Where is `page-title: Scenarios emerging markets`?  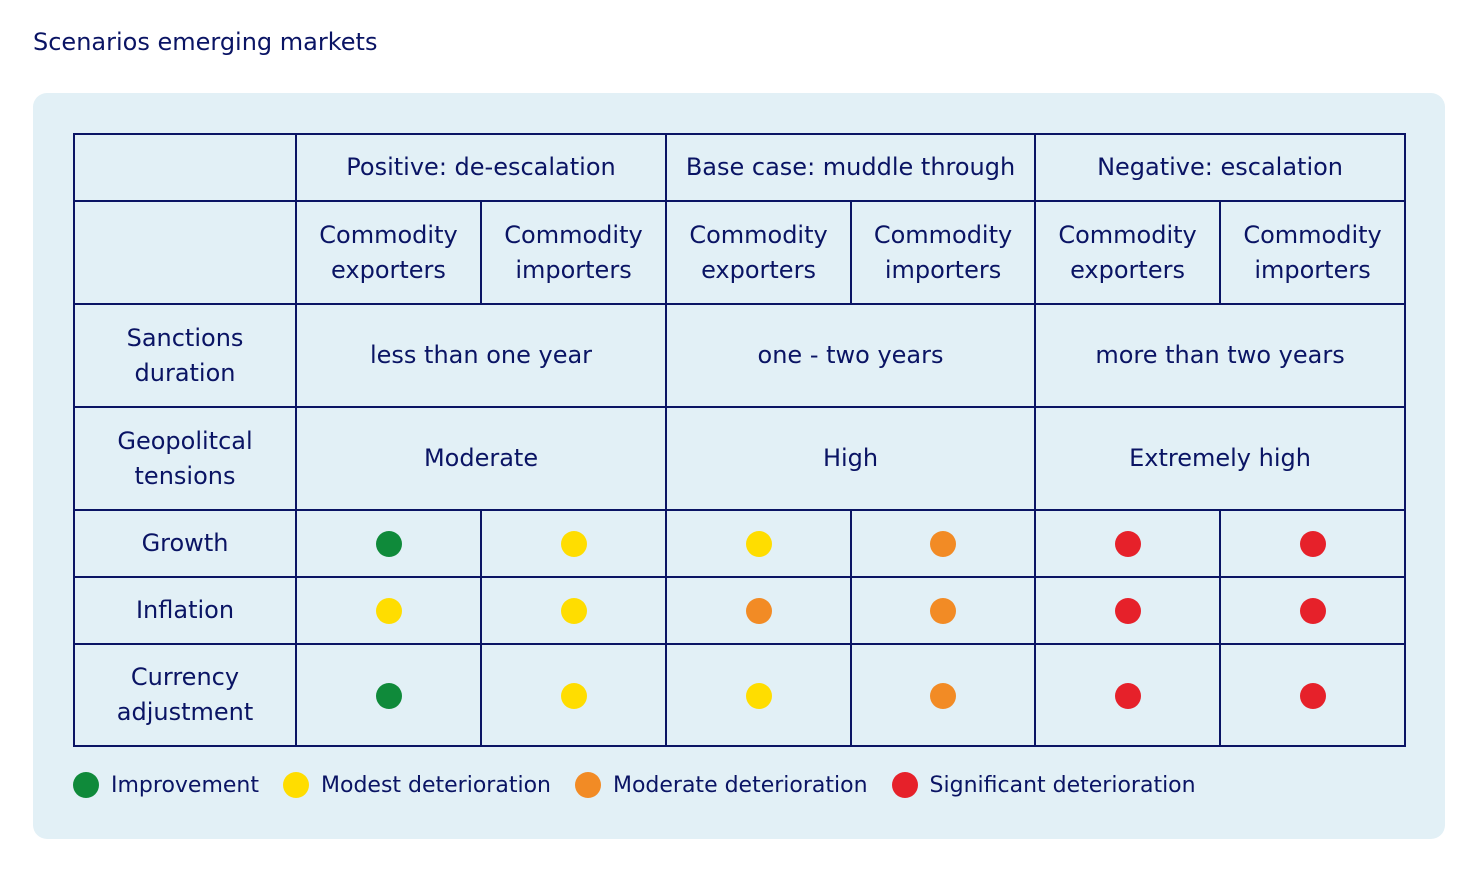
page-title: Scenarios emerging markets is located at coordinates (205, 42).